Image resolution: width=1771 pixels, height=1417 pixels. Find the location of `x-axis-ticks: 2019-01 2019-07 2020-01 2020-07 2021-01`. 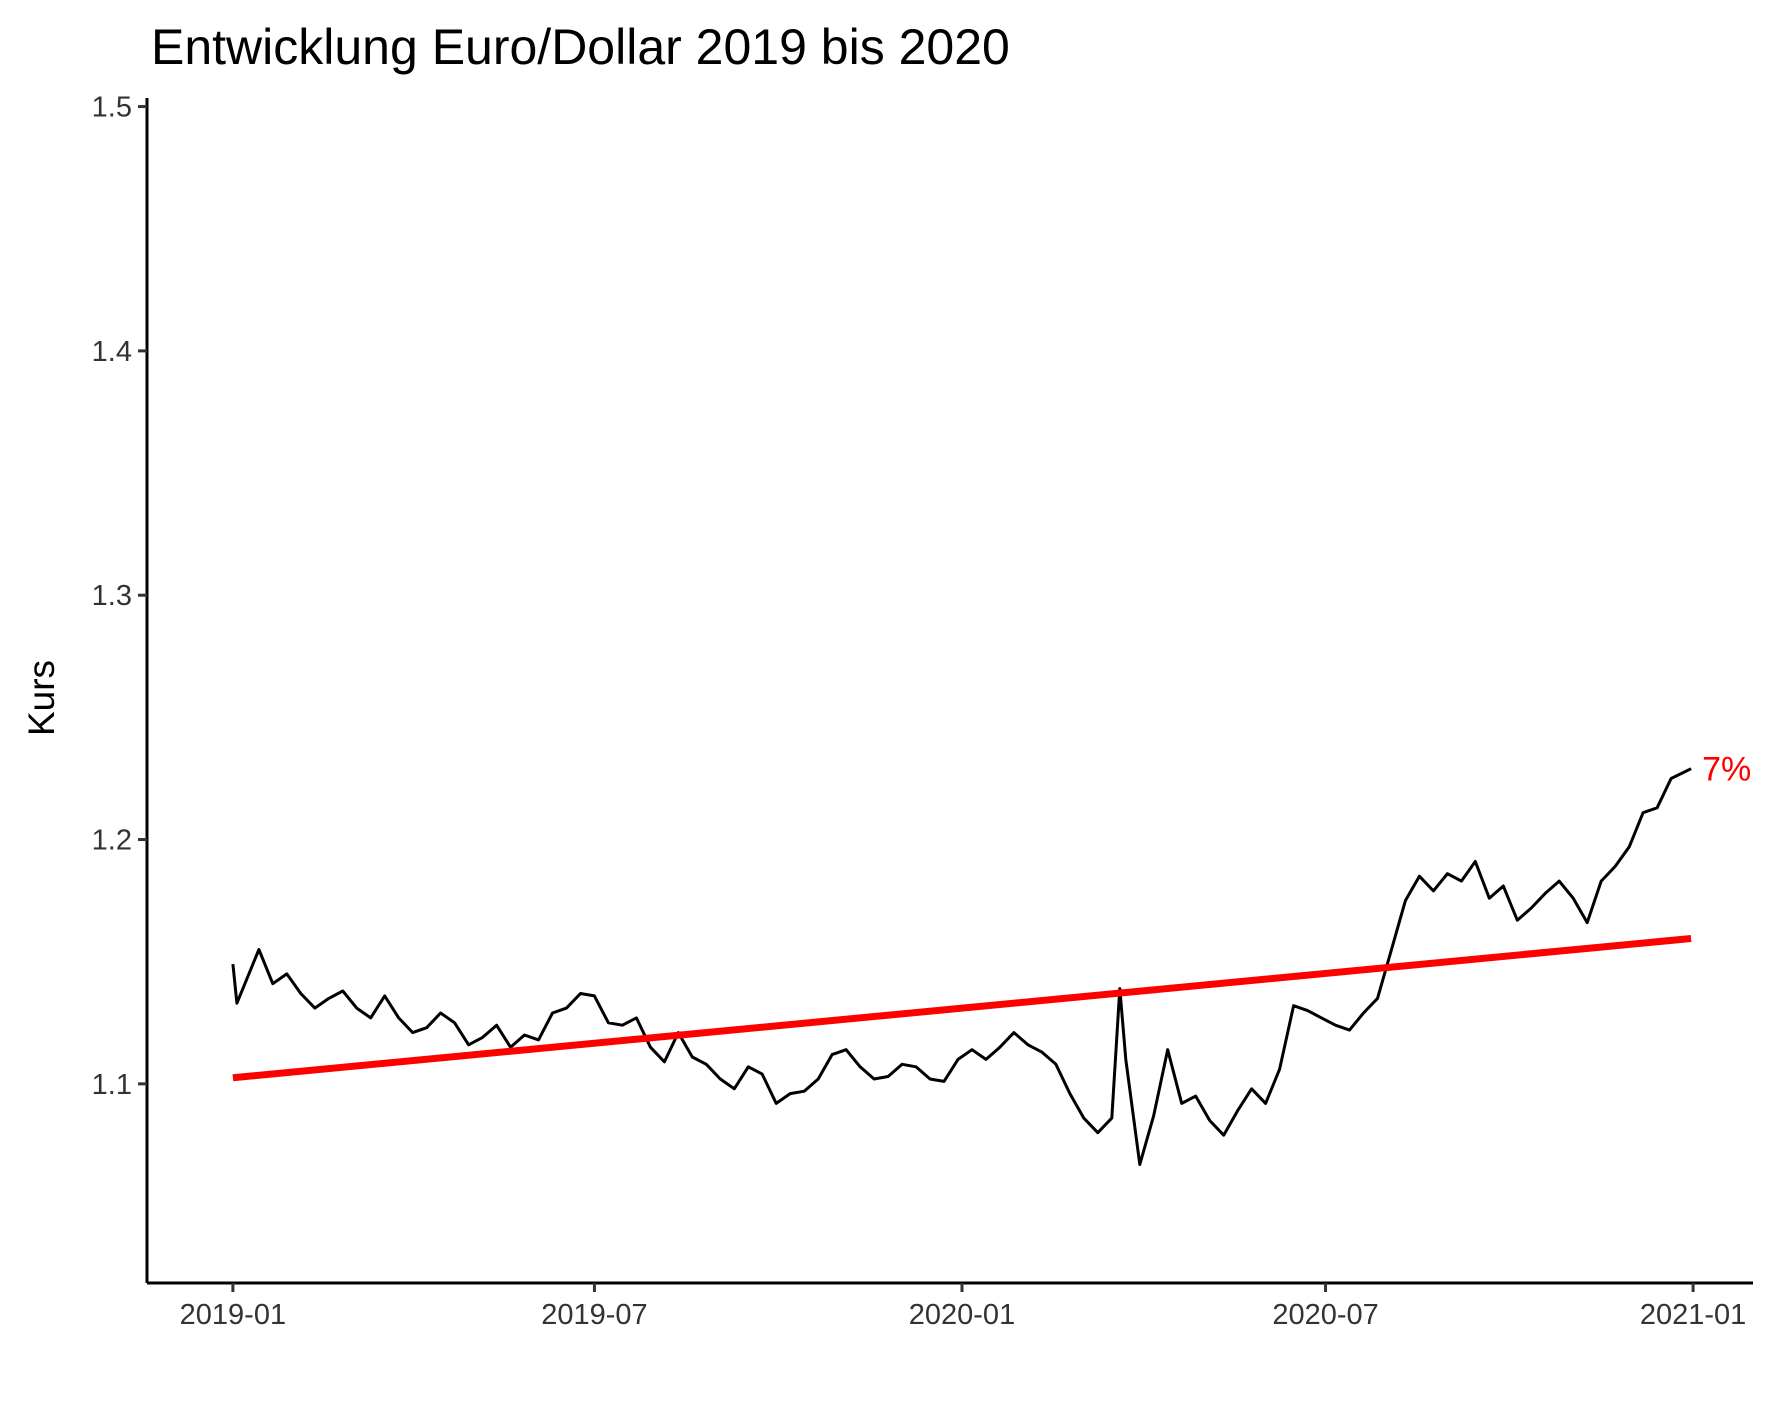

x-axis-ticks: 2019-01 2019-07 2020-01 2020-07 2021-01 is located at coordinates (963, 1307).